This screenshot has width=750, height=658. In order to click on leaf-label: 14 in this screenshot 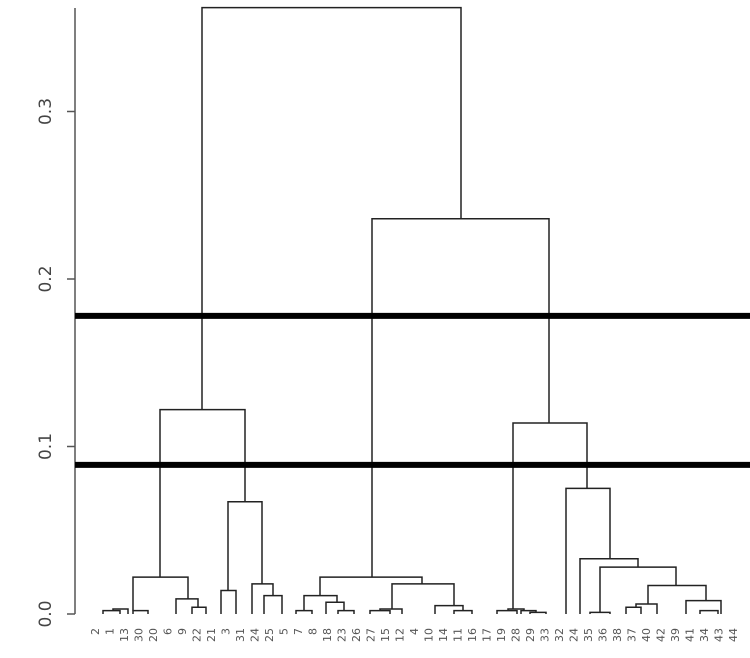, I will do `click(443, 635)`.